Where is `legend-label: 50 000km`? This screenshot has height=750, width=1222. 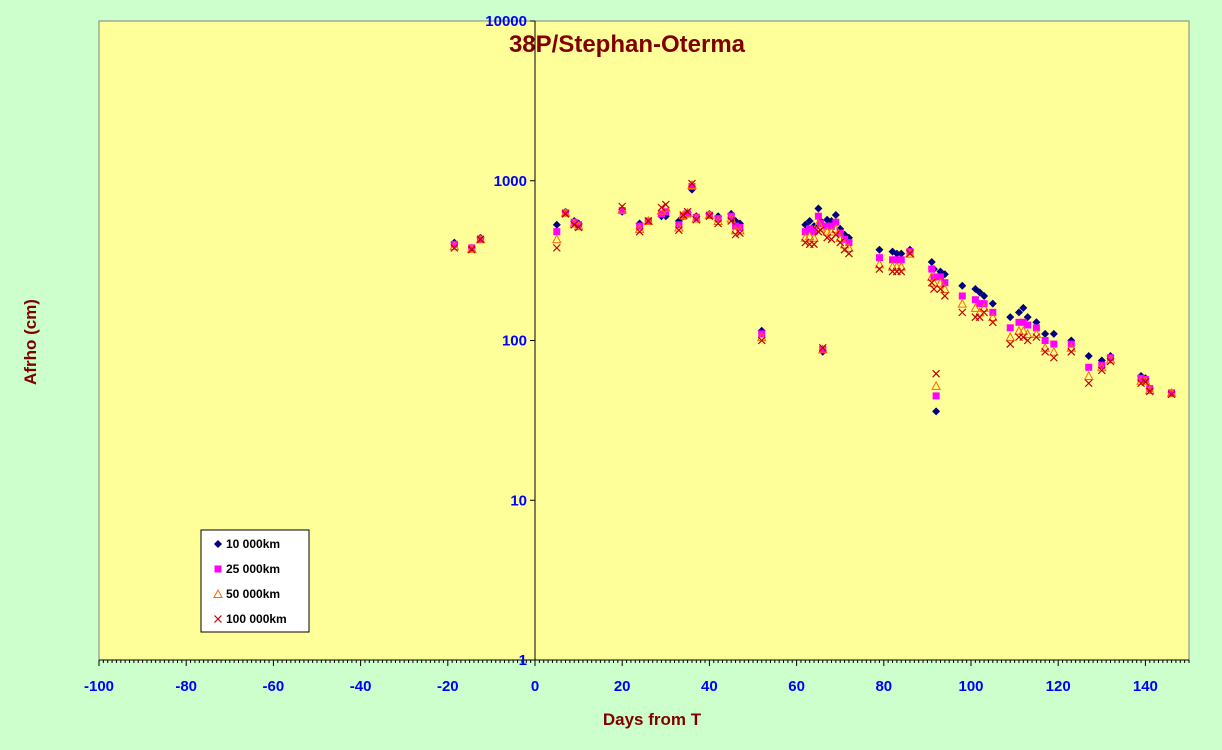 legend-label: 50 000km is located at coordinates (253, 594).